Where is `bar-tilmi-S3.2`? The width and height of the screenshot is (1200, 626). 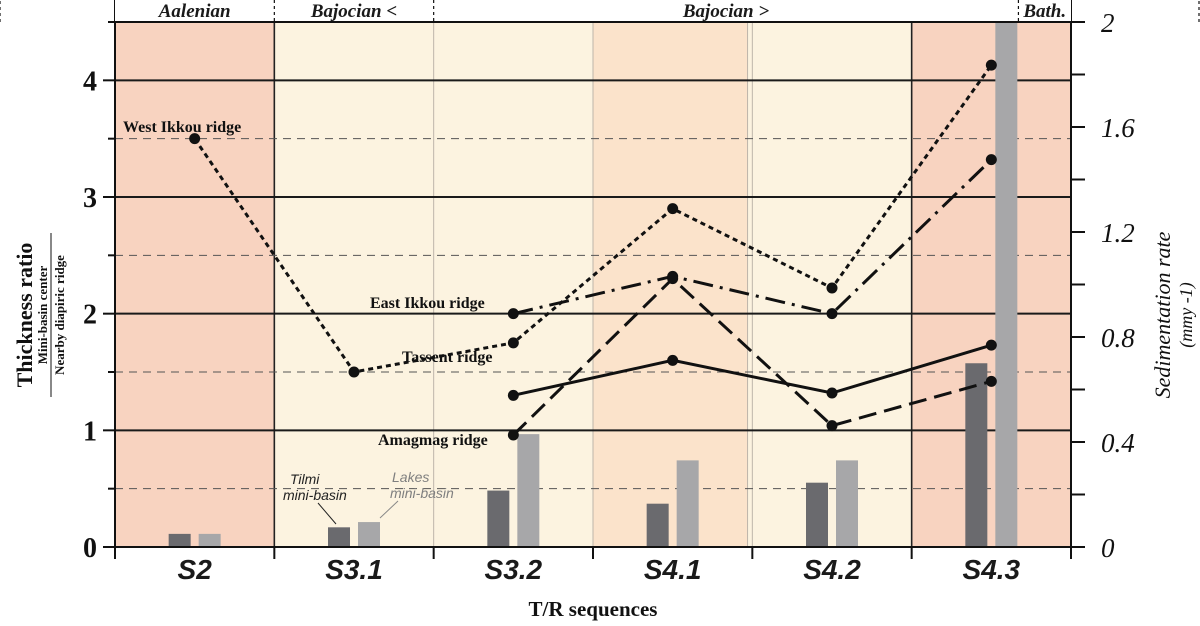 bar-tilmi-S3.2 is located at coordinates (498, 518).